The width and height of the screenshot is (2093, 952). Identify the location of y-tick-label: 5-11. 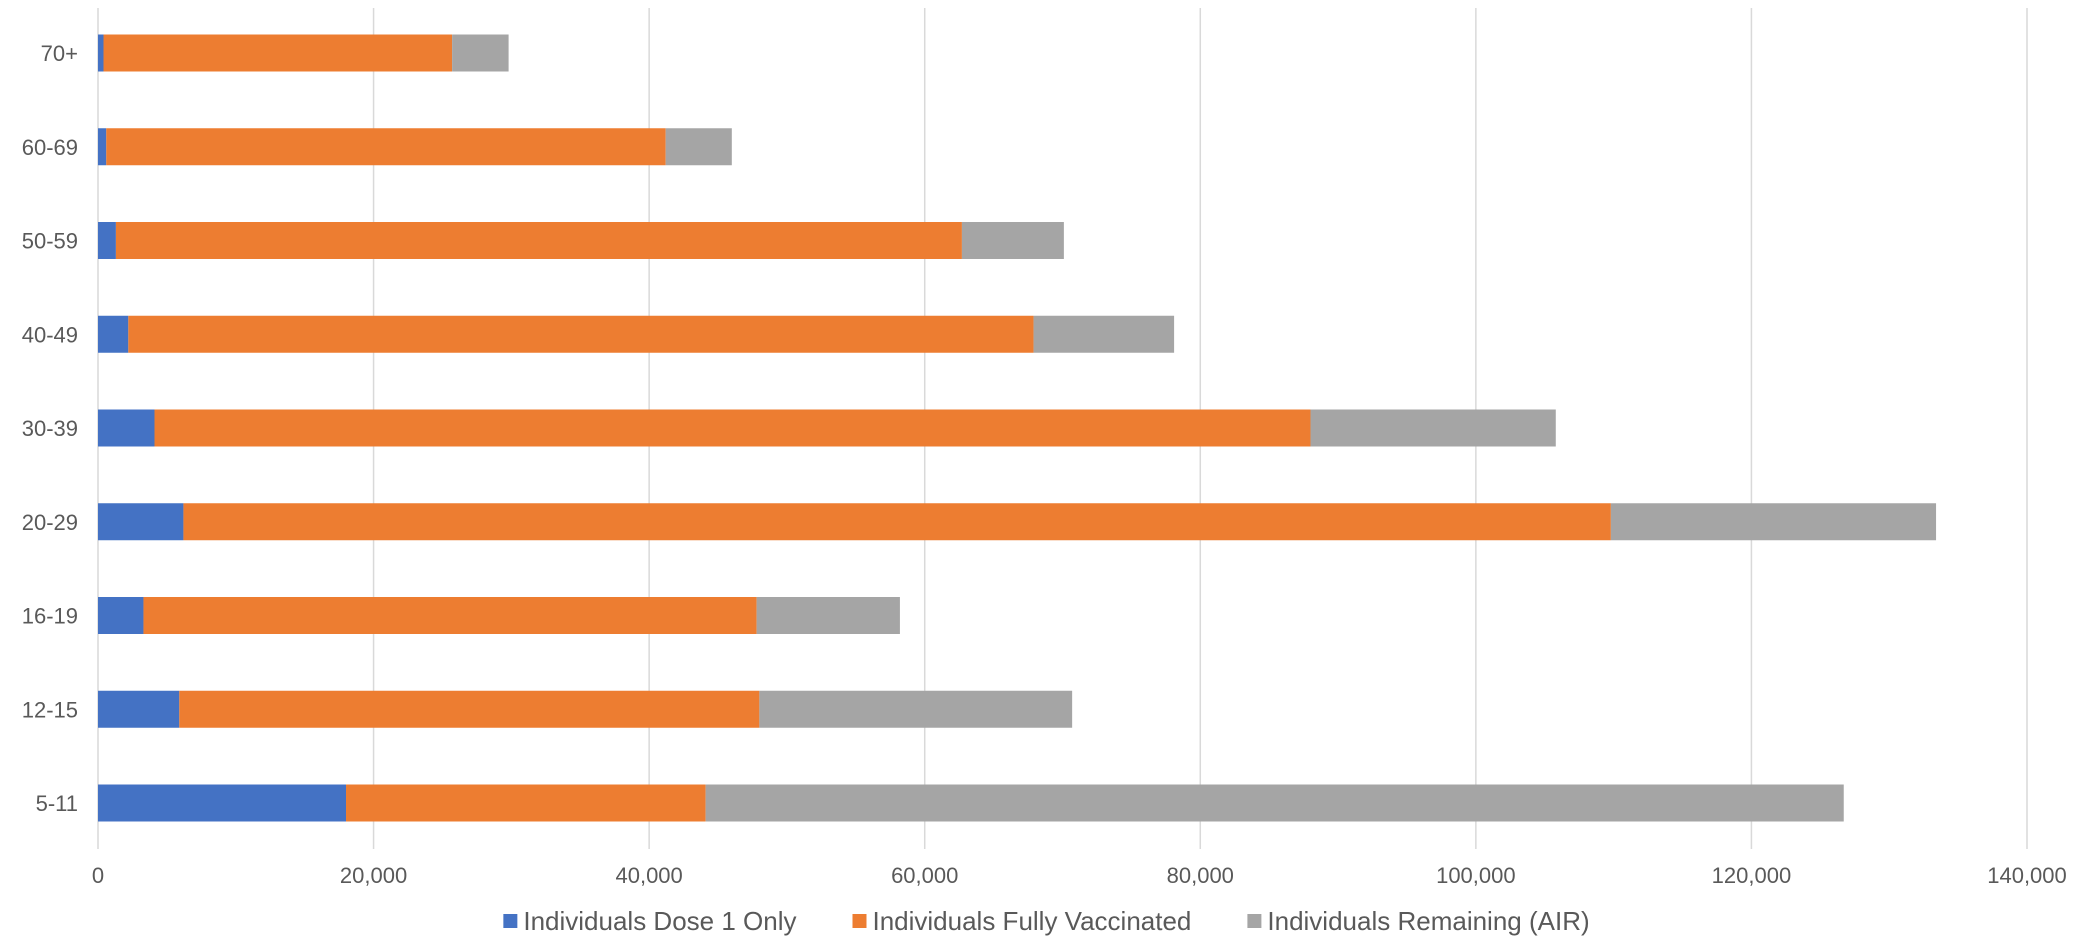
(57, 803).